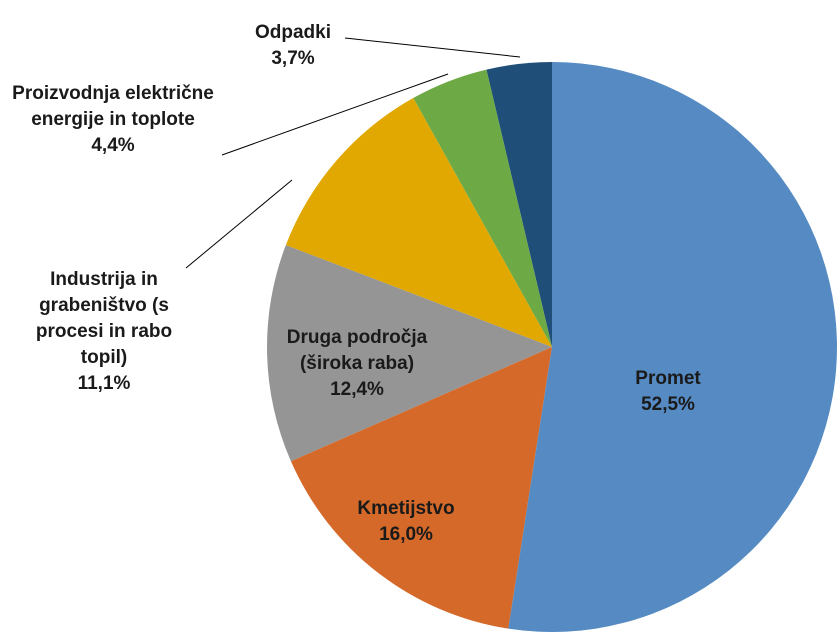 The height and width of the screenshot is (638, 838). What do you see at coordinates (292, 32) in the screenshot?
I see `slice-name: Odpadki` at bounding box center [292, 32].